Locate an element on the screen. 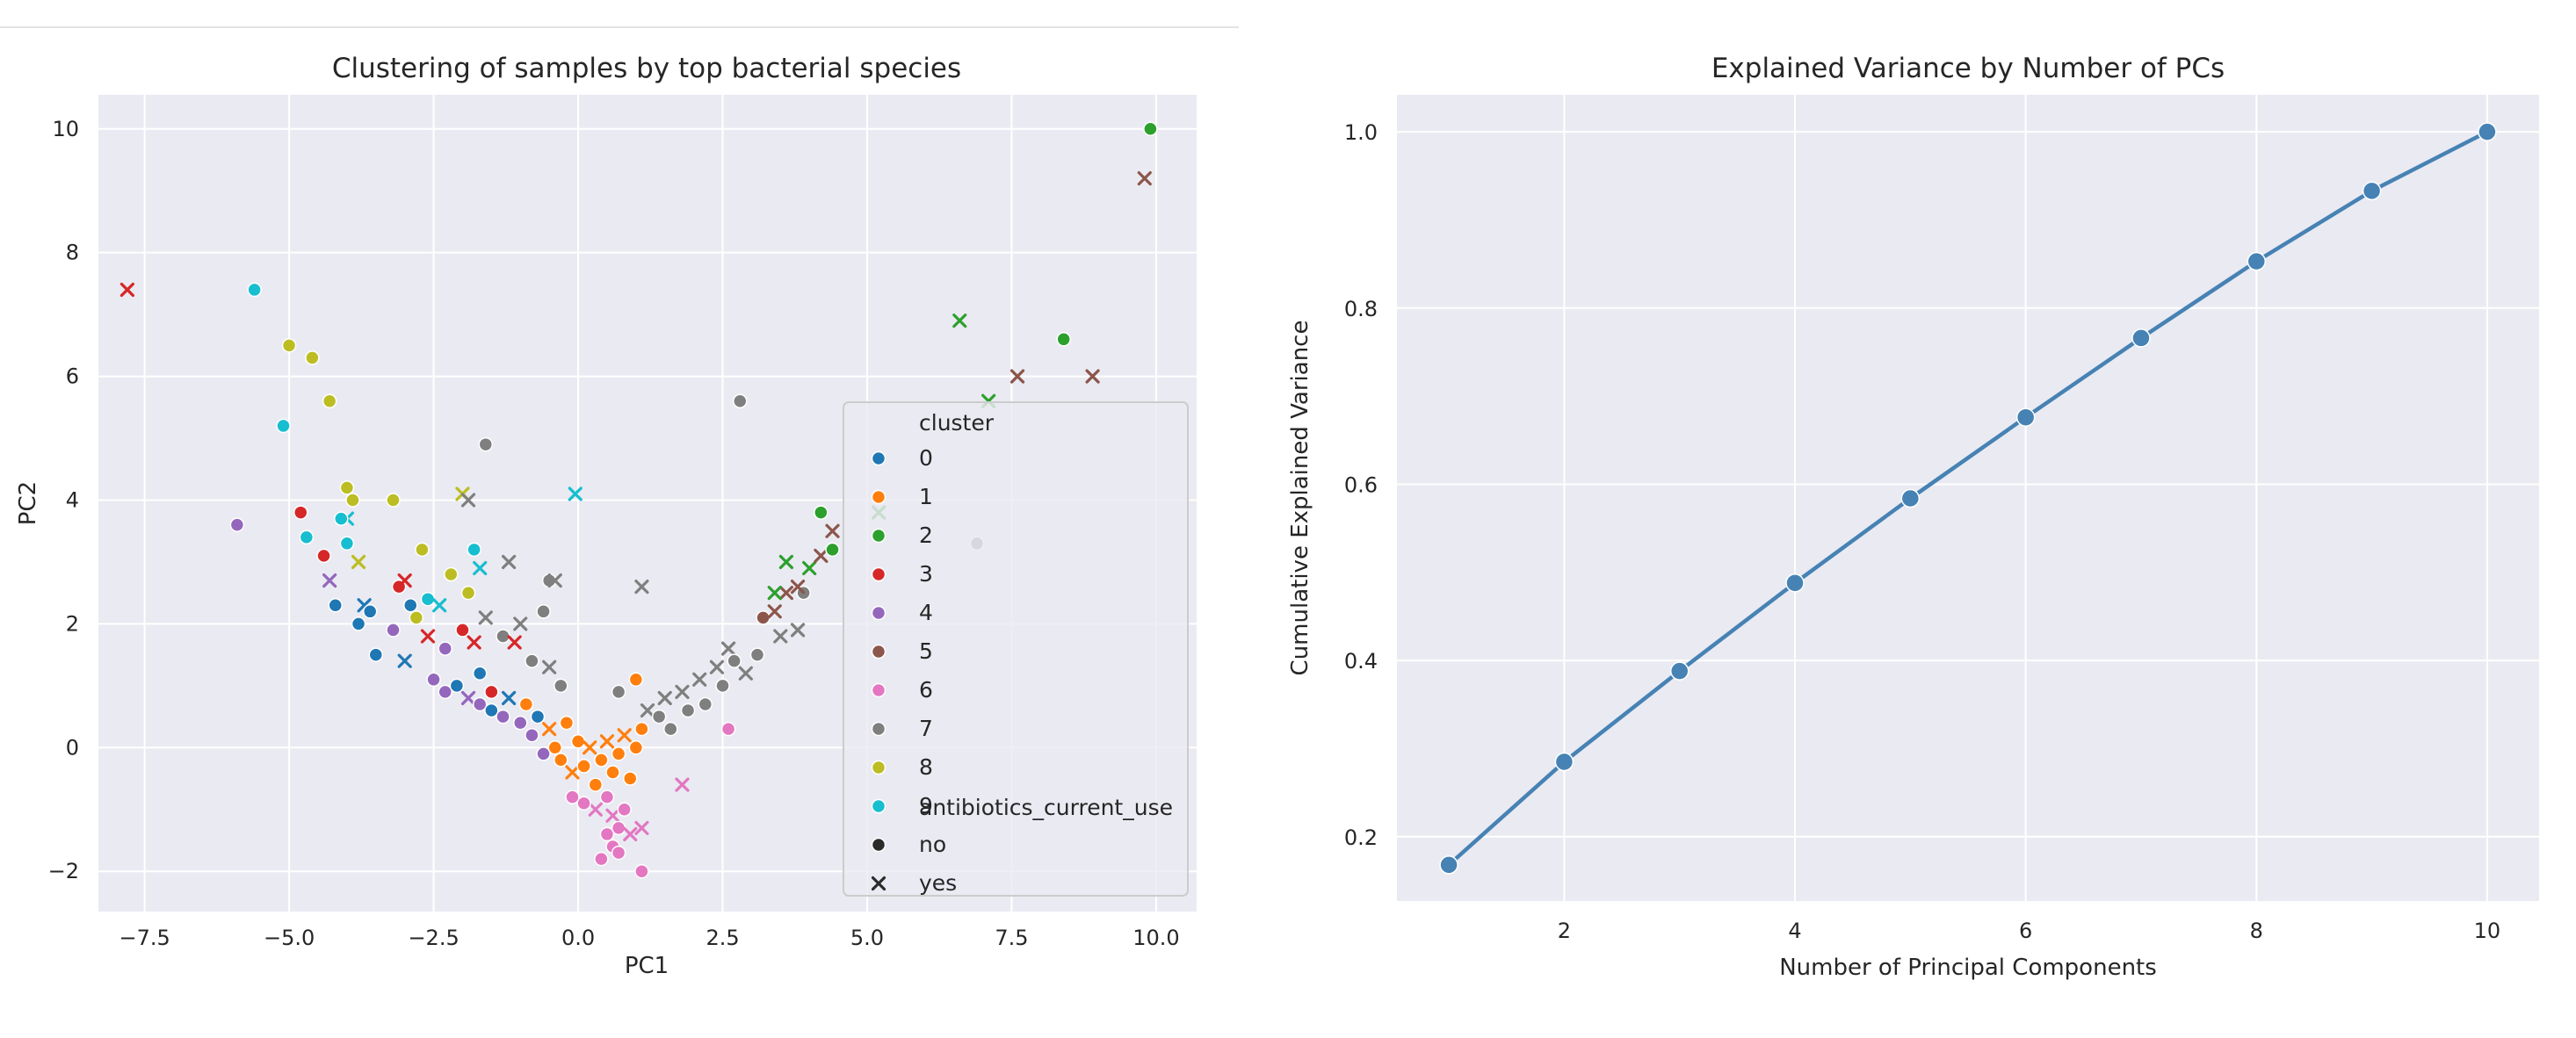  x-tick-label: 6 is located at coordinates (2025, 931).